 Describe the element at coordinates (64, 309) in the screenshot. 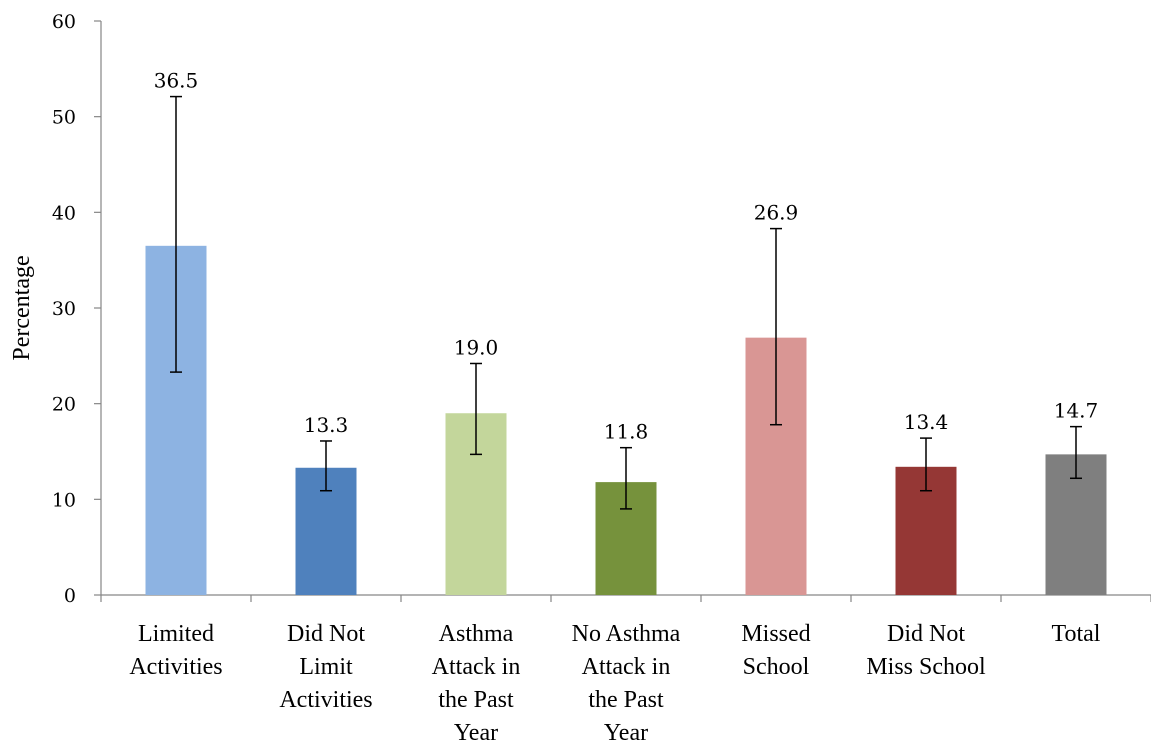

I see `y-tick-label: 30` at that location.